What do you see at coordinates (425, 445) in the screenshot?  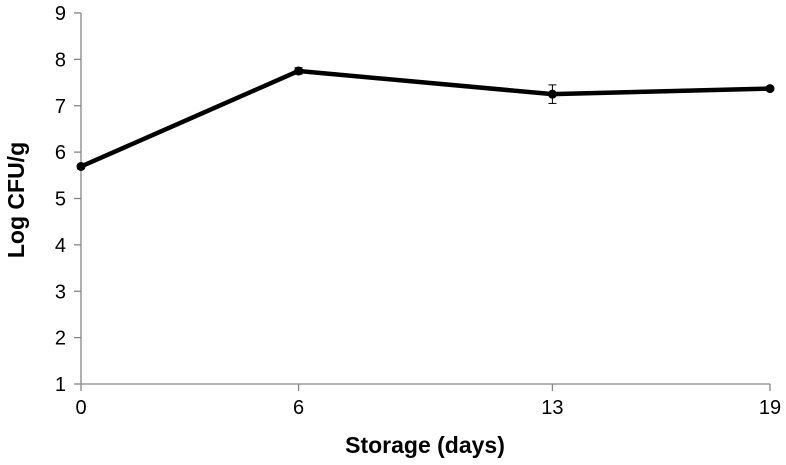 I see `x-axis-title: Storage (days)` at bounding box center [425, 445].